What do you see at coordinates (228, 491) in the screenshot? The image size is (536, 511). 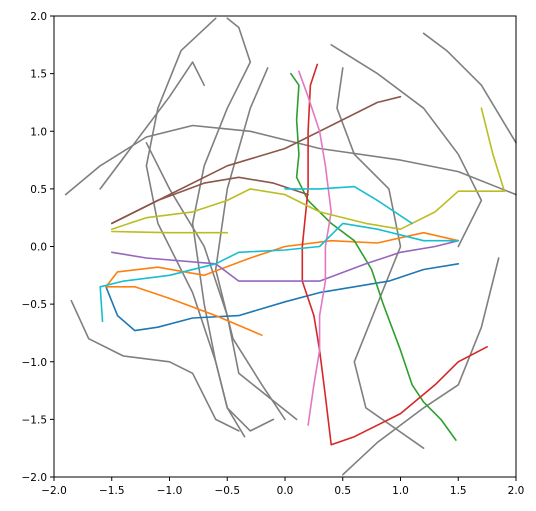 I see `x-tick-label: −0.5` at bounding box center [228, 491].